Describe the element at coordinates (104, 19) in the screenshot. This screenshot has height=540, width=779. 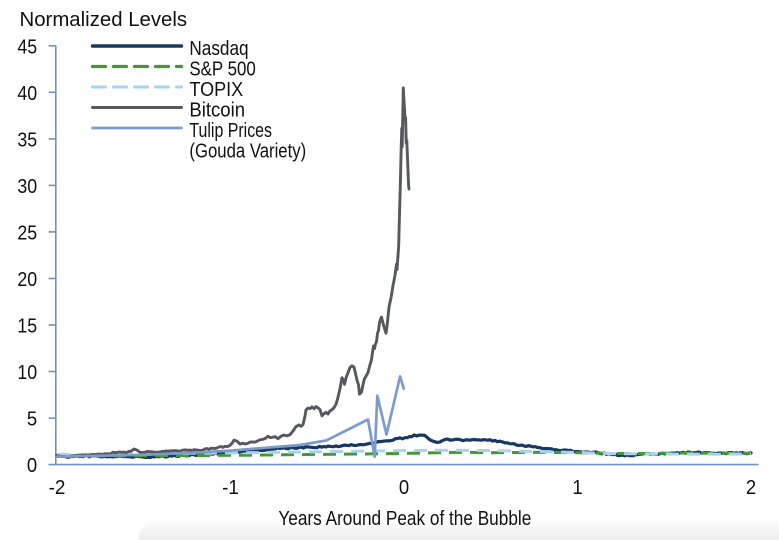
I see `svg-text: Normalized Levels` at that location.